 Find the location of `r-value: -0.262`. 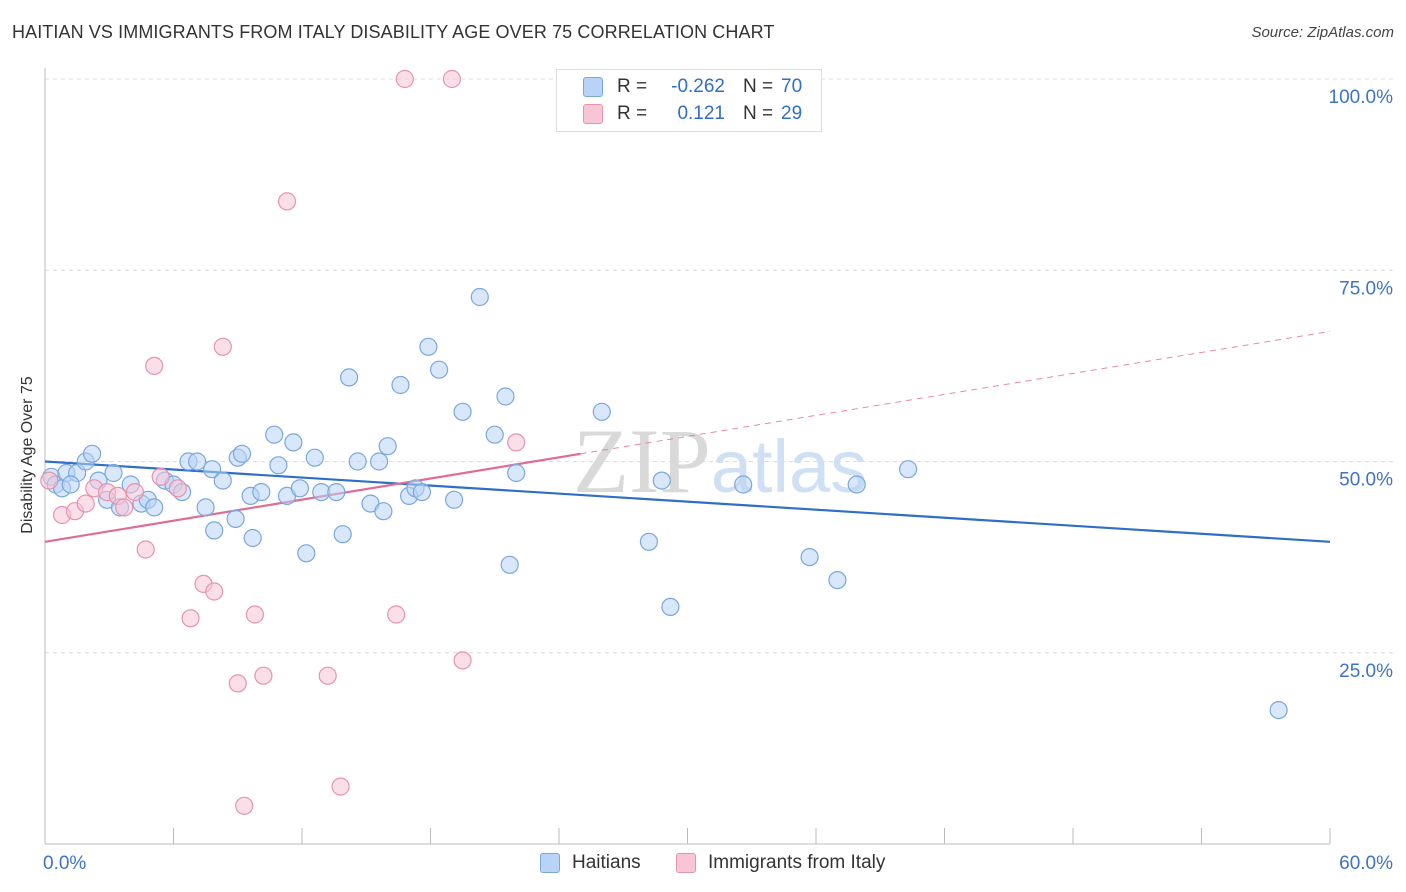

r-value: -0.262 is located at coordinates (698, 86).